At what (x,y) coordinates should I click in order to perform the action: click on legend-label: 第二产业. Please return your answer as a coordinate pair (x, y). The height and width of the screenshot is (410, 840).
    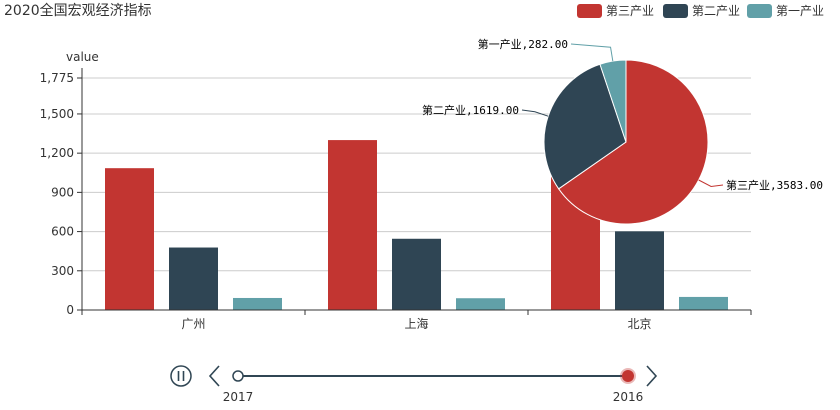
    Looking at the image, I should click on (716, 11).